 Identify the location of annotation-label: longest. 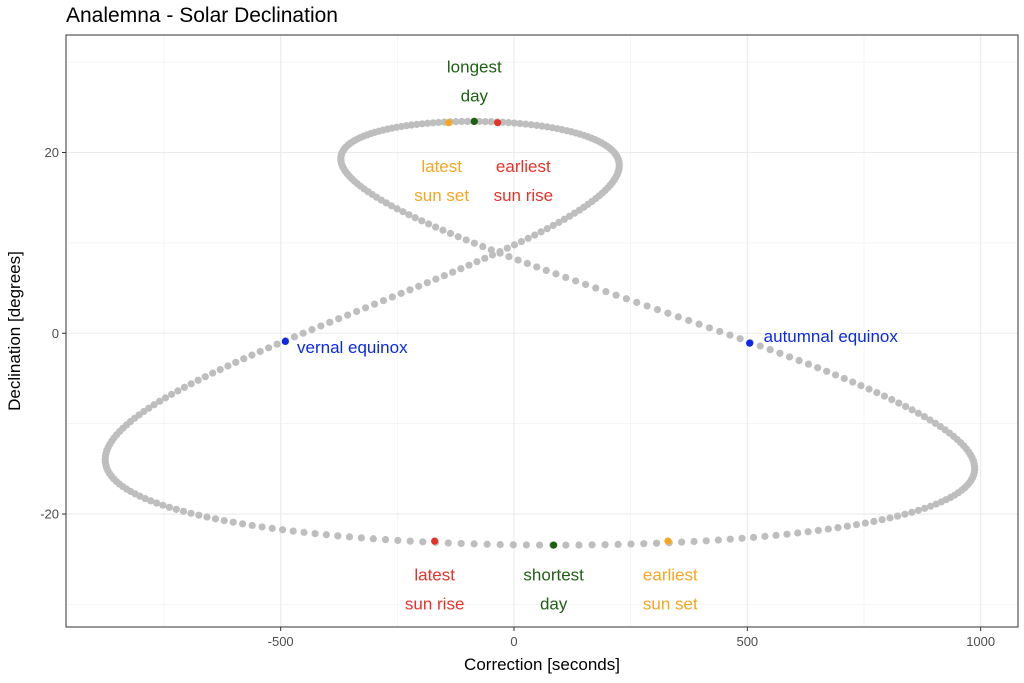
(474, 67).